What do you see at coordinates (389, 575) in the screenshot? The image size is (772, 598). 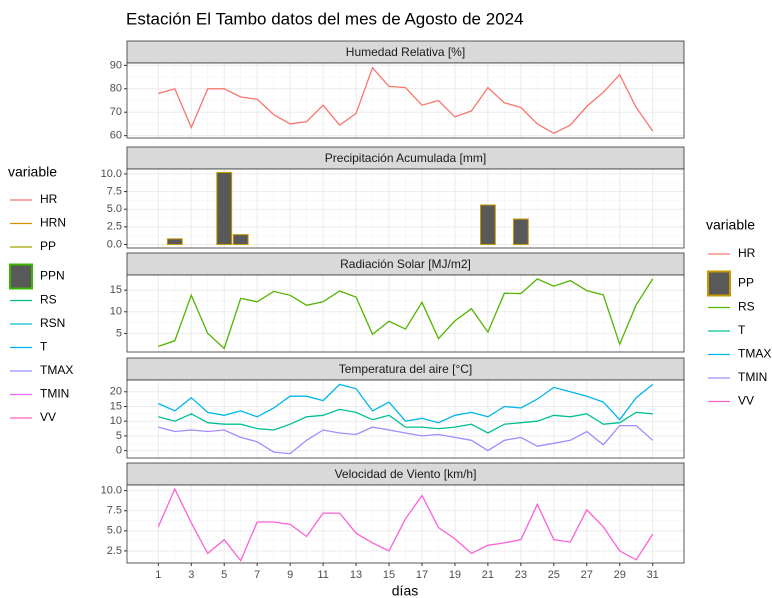 I see `x-tick-label: 15` at bounding box center [389, 575].